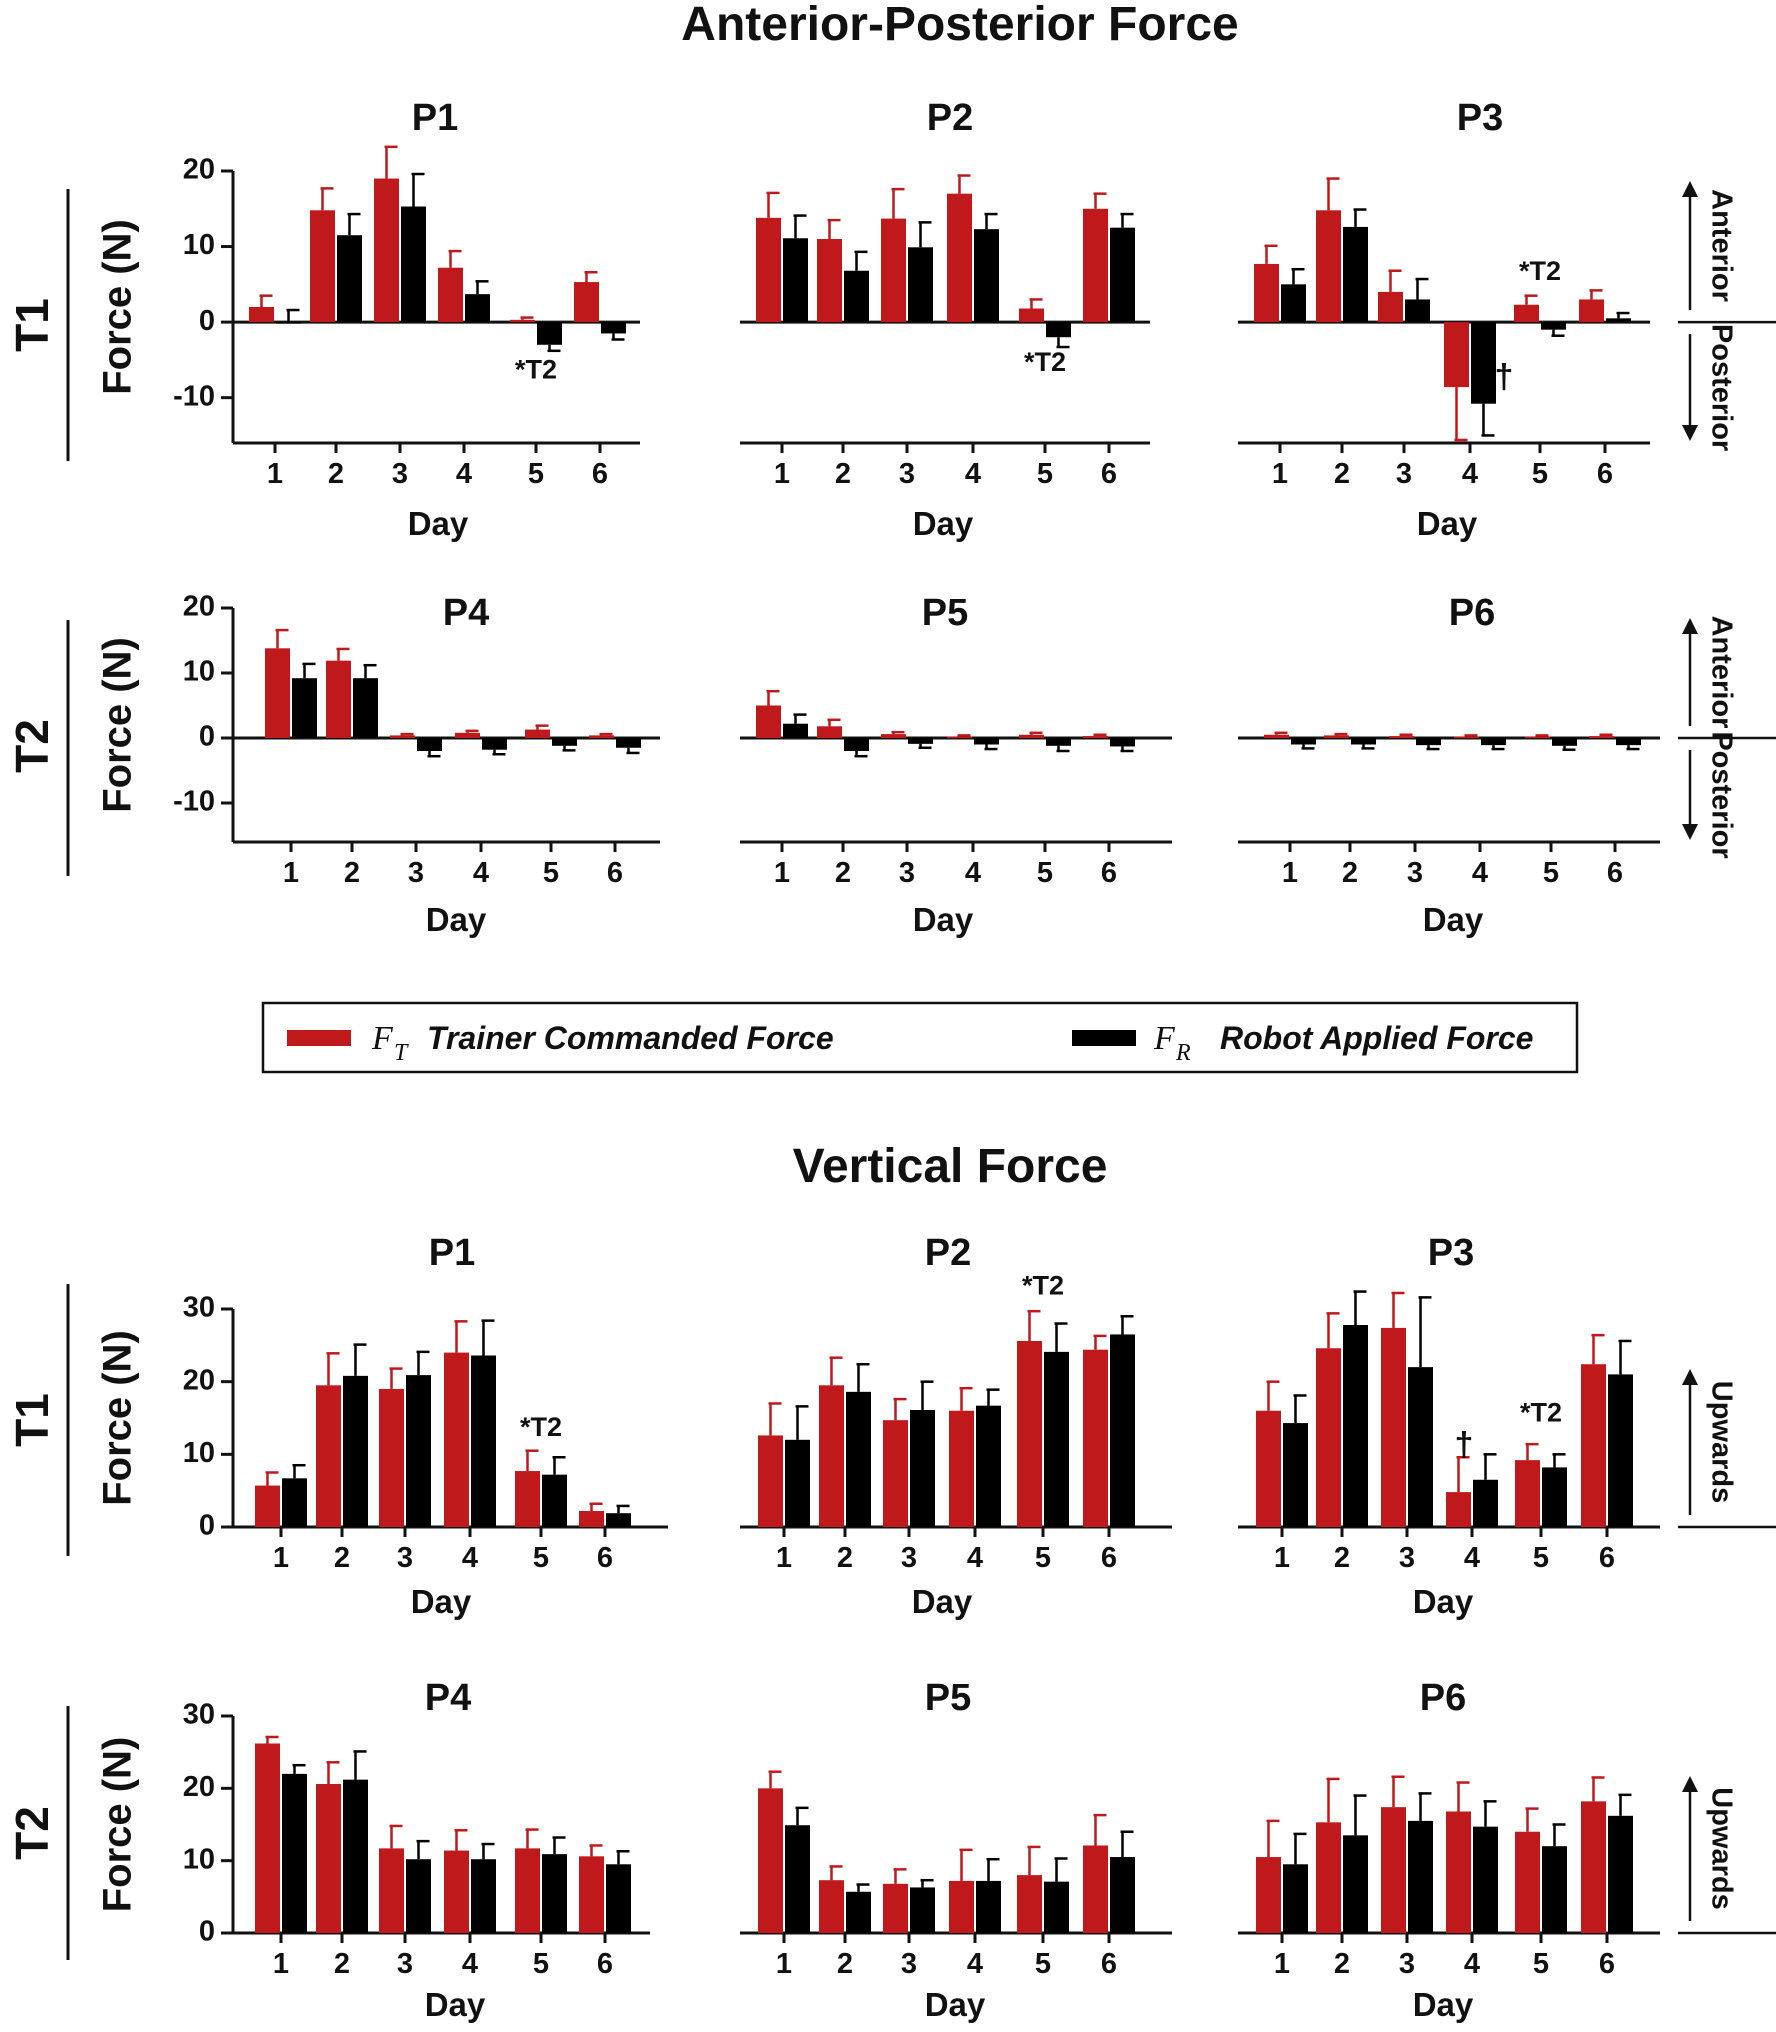 This screenshot has height=2032, width=1776. Describe the element at coordinates (950, 118) in the screenshot. I see `panel-title: P2` at that location.